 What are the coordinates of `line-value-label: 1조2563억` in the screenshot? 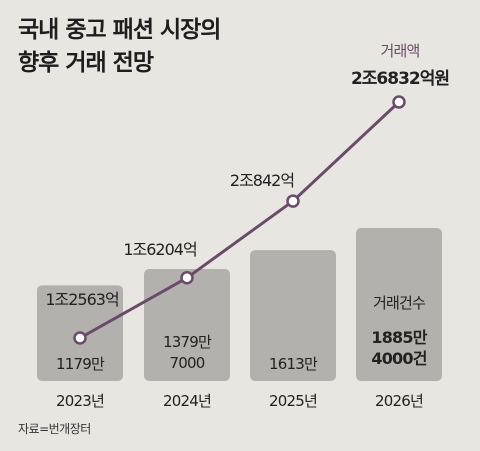 It's located at (81, 299).